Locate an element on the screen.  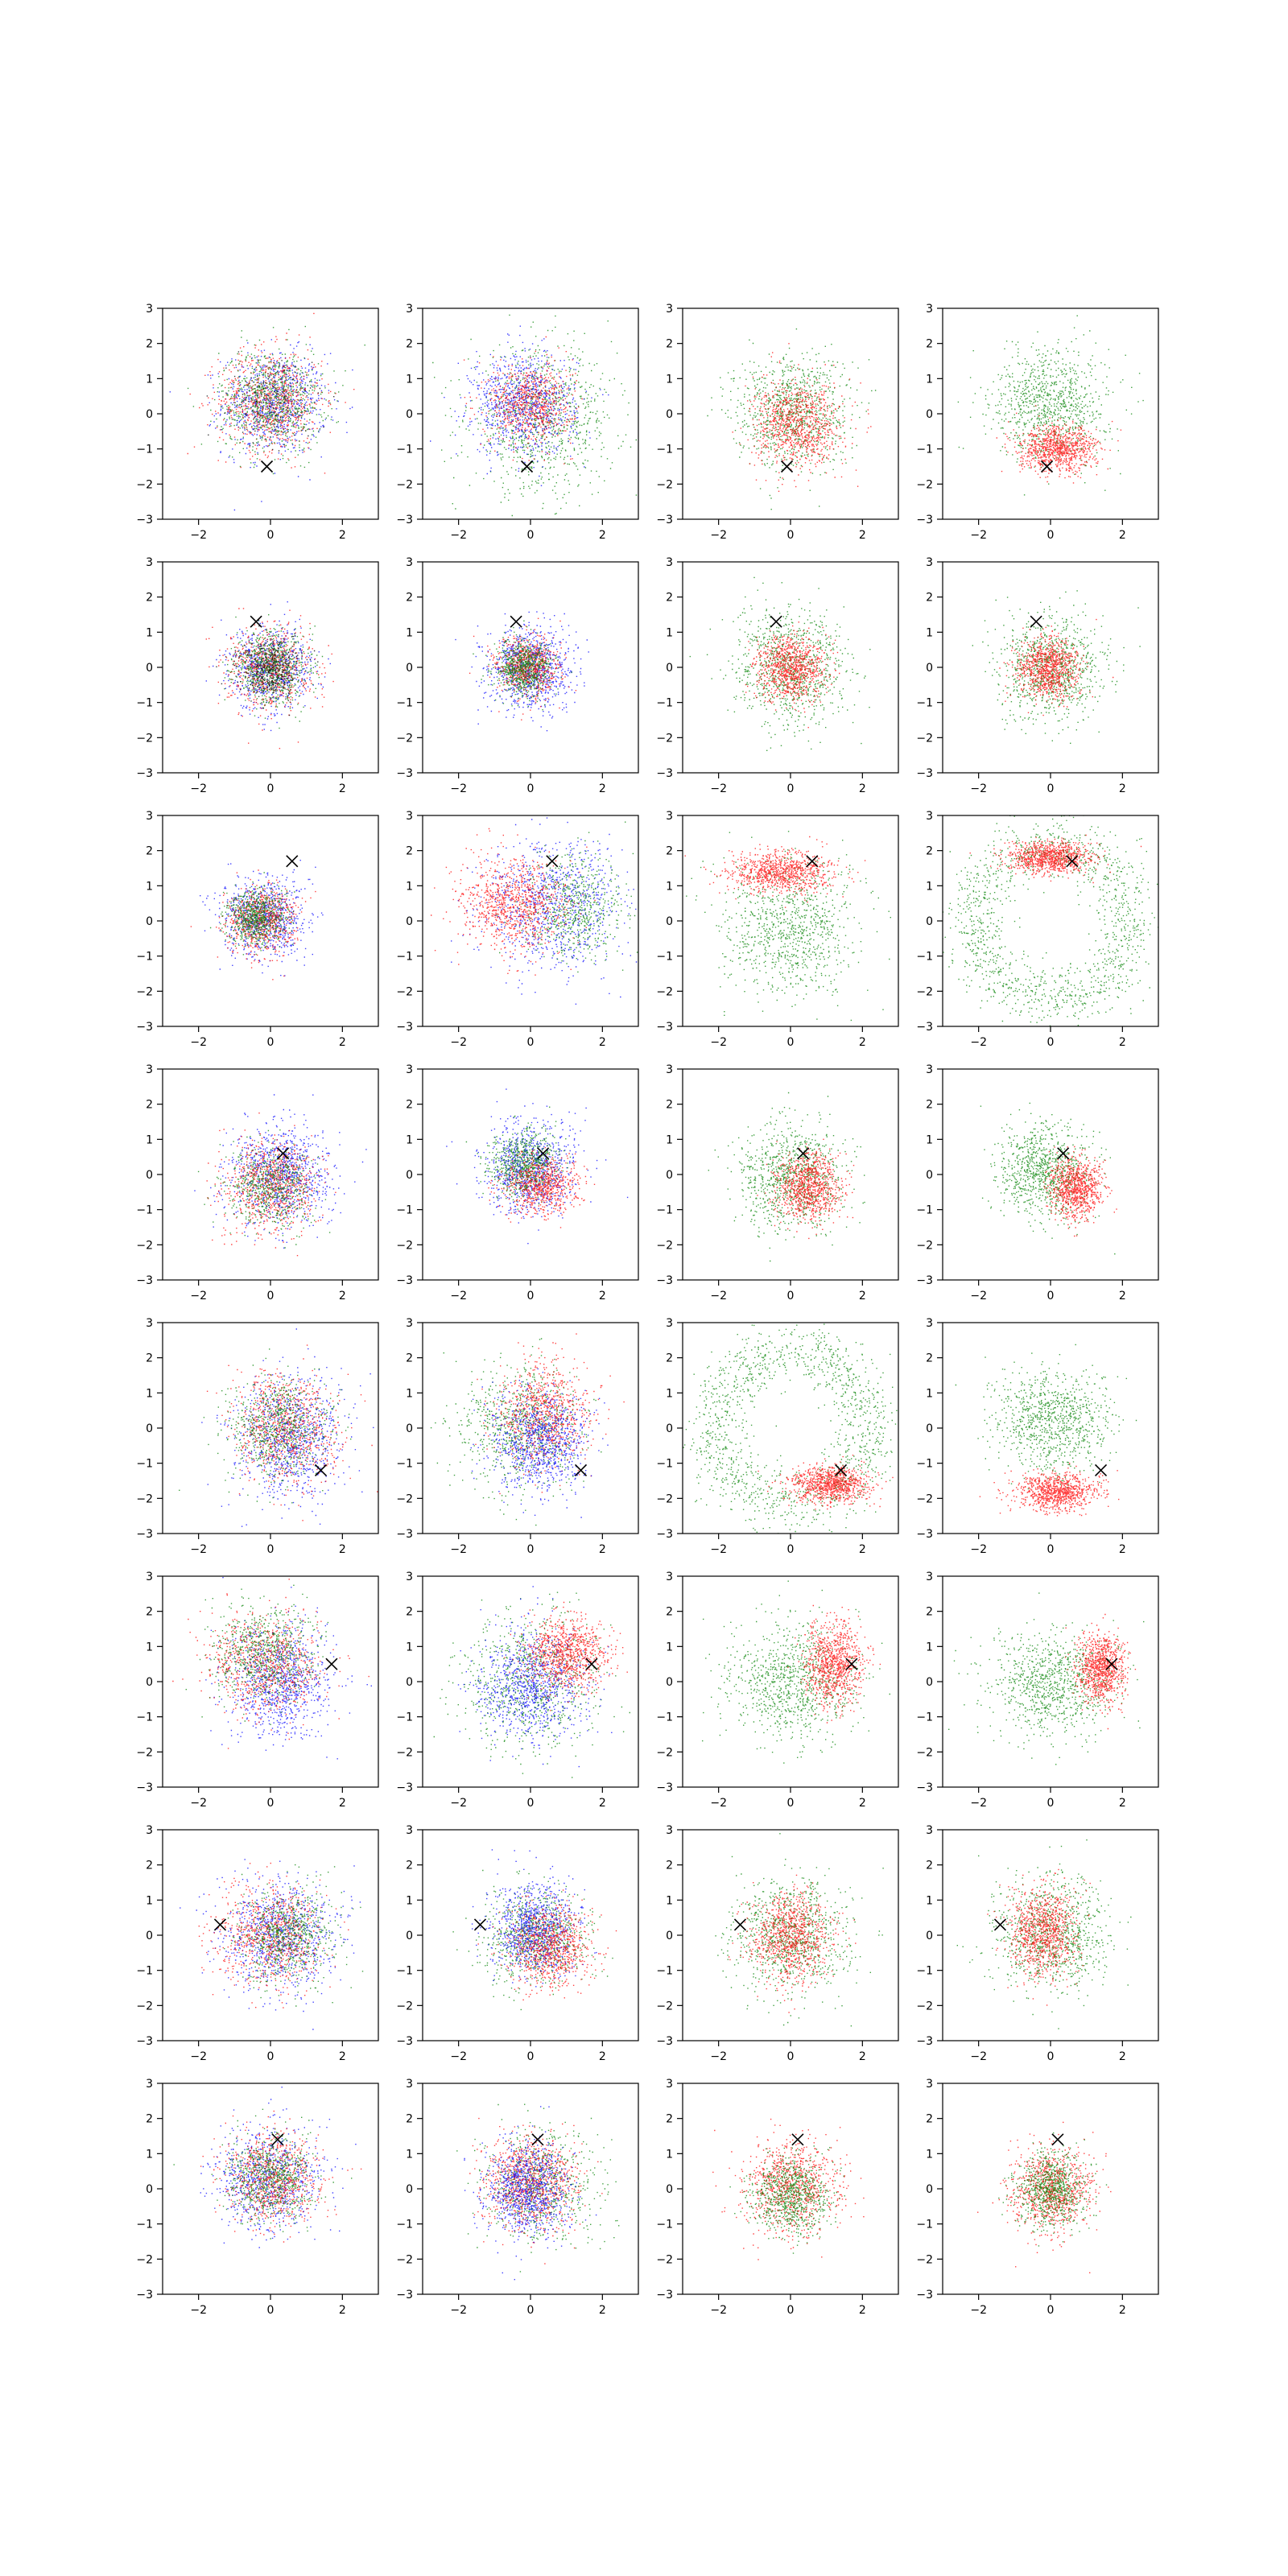
subplot-r3-c4: −2 0 2 −3 −2 −1 0 1 2 3 is located at coordinates (1037, 929).